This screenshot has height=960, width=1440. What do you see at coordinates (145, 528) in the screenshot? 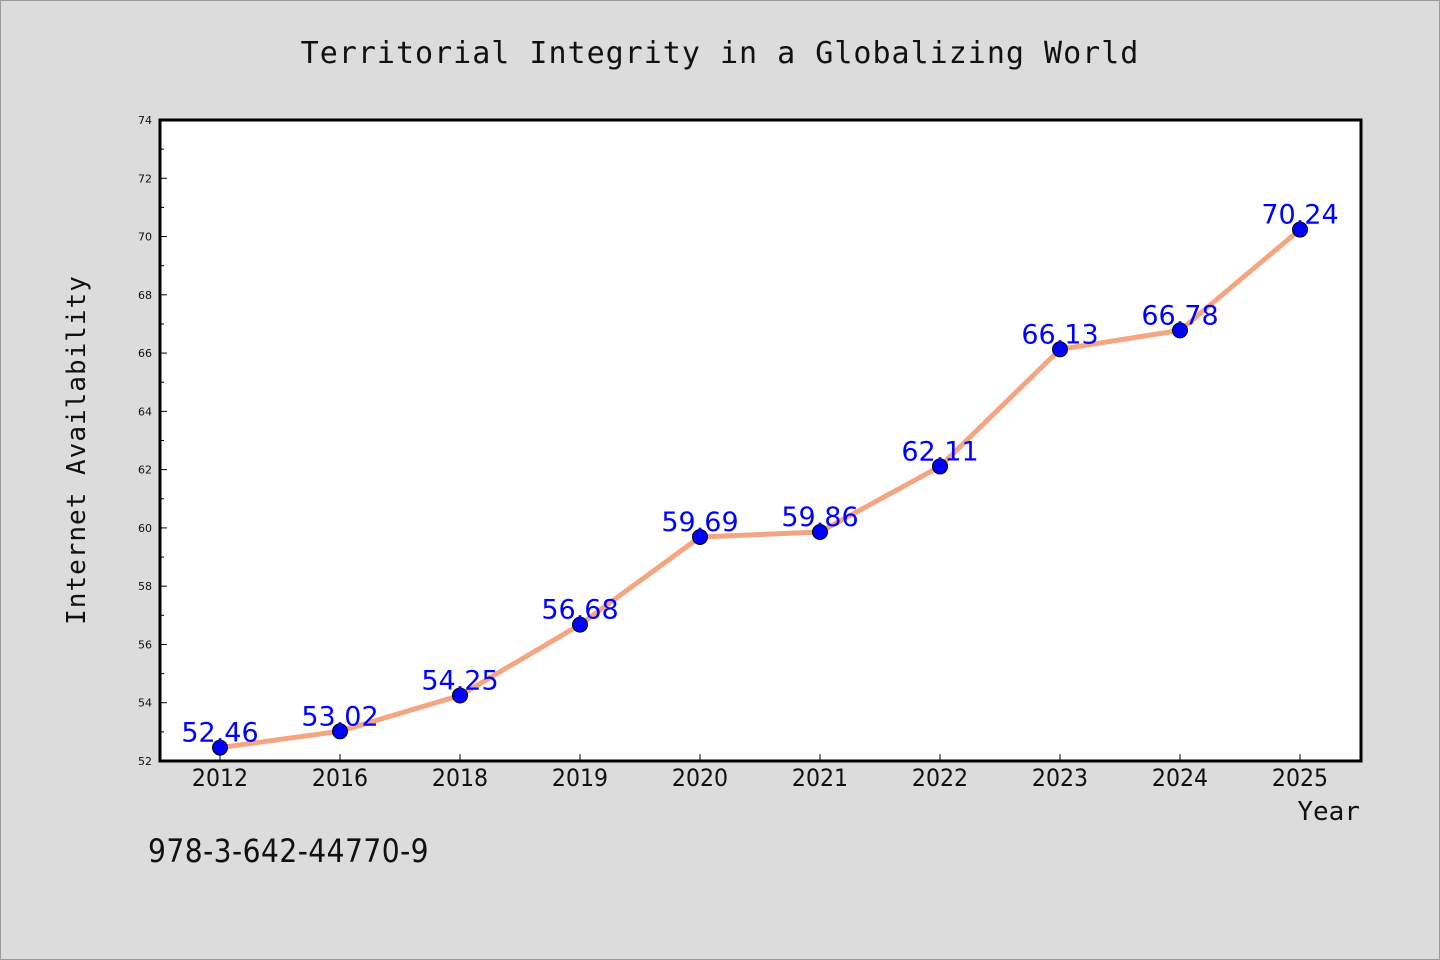
I see `y-tick-label: 60` at bounding box center [145, 528].